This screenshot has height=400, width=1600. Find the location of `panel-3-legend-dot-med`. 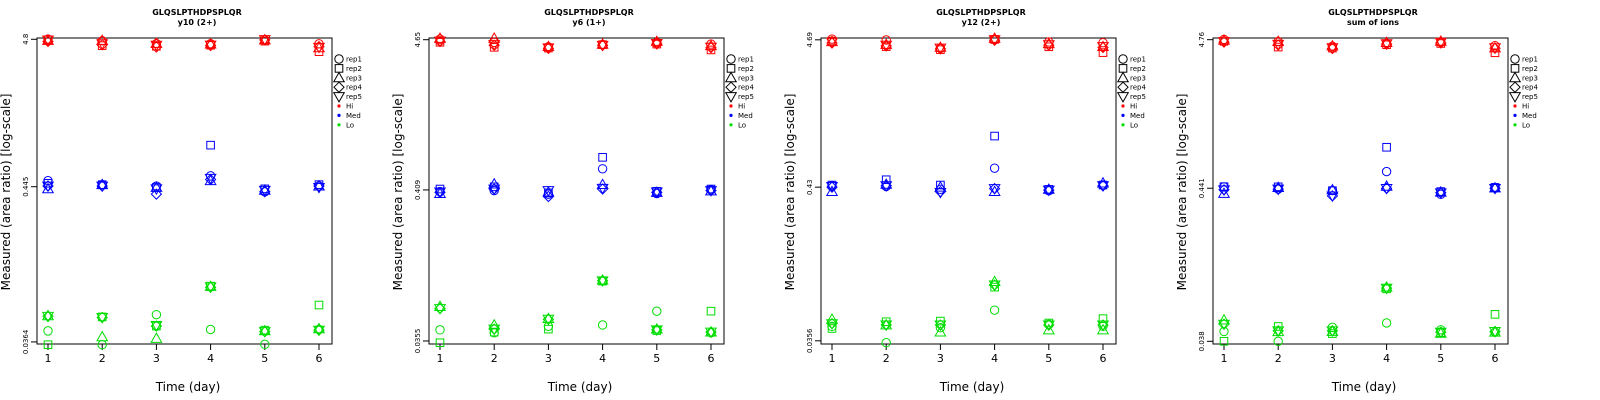

panel-3-legend-dot-med is located at coordinates (1123, 115).